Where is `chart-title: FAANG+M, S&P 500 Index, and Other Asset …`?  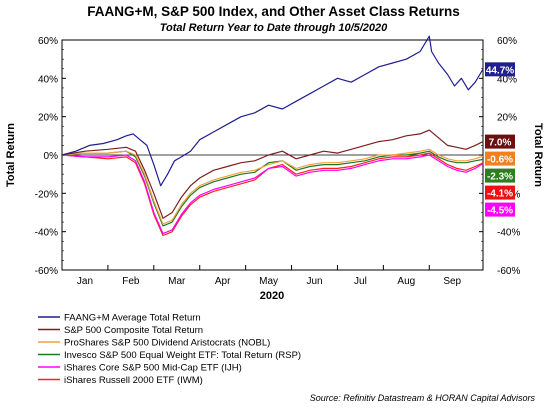 chart-title: FAANG+M, S&P 500 Index, and Other Asset … is located at coordinates (273, 11).